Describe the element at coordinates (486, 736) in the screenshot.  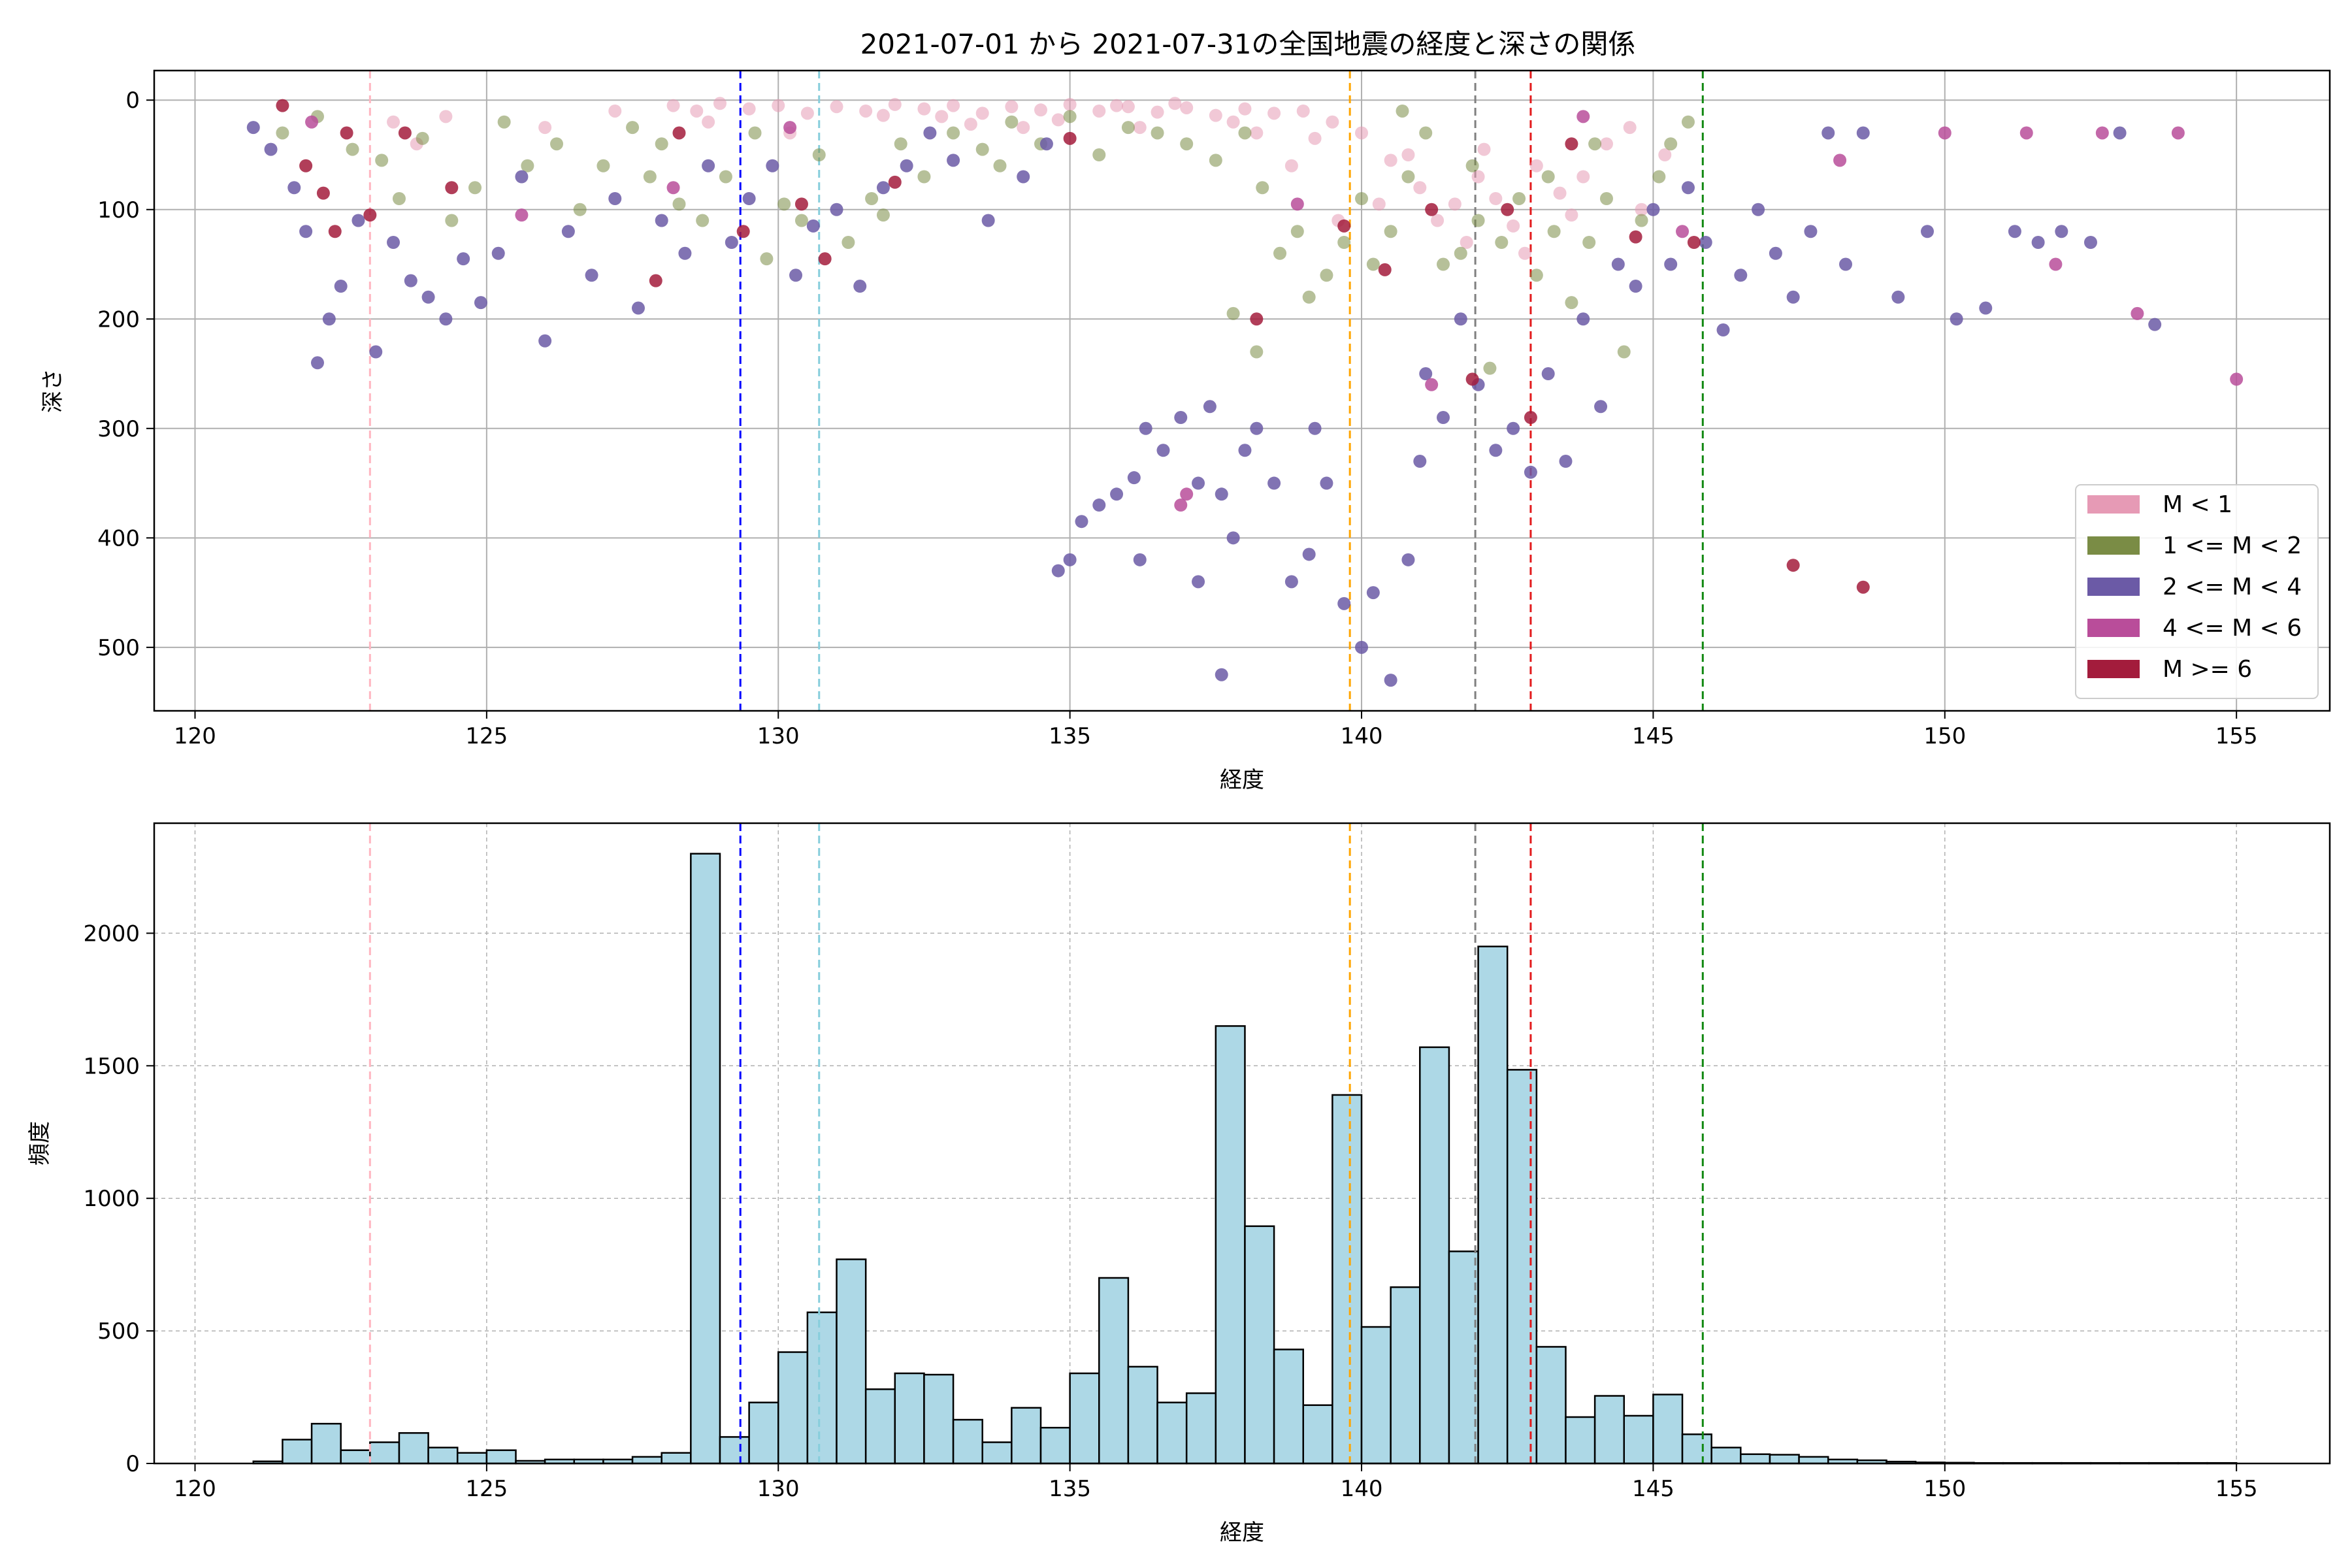
I see `scatter-x-tick-label: 125` at that location.